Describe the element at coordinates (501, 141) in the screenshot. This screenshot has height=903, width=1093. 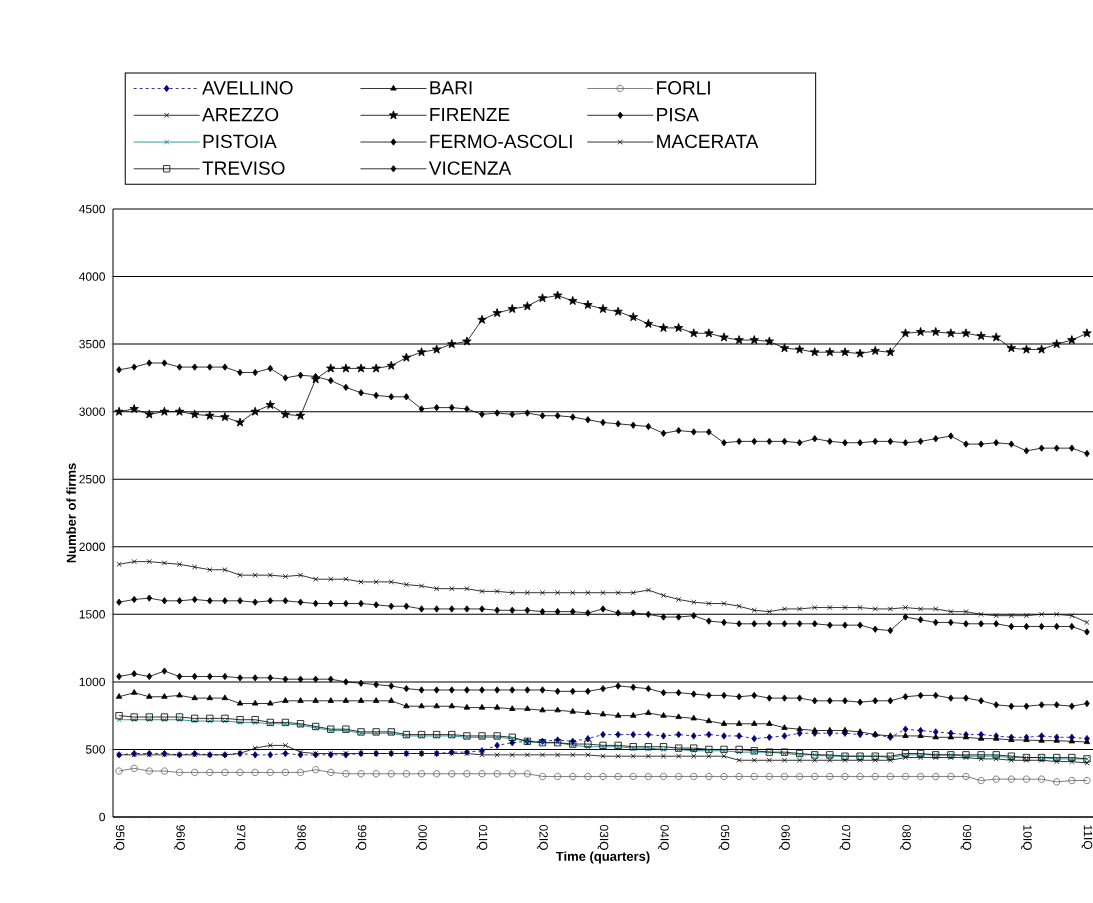
I see `legend-label: FERMO-ASCOLI` at that location.